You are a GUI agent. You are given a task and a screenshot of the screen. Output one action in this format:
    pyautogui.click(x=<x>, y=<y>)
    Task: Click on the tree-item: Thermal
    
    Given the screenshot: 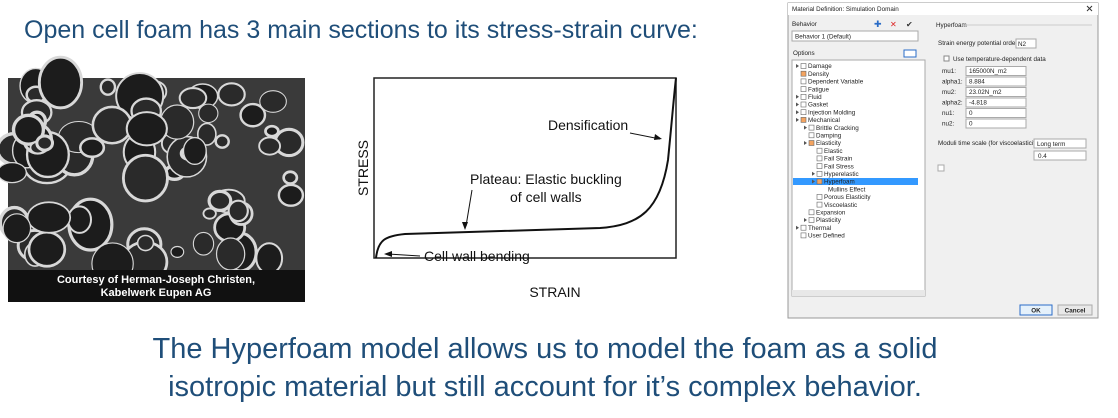 What is the action you would take?
    pyautogui.click(x=819, y=228)
    